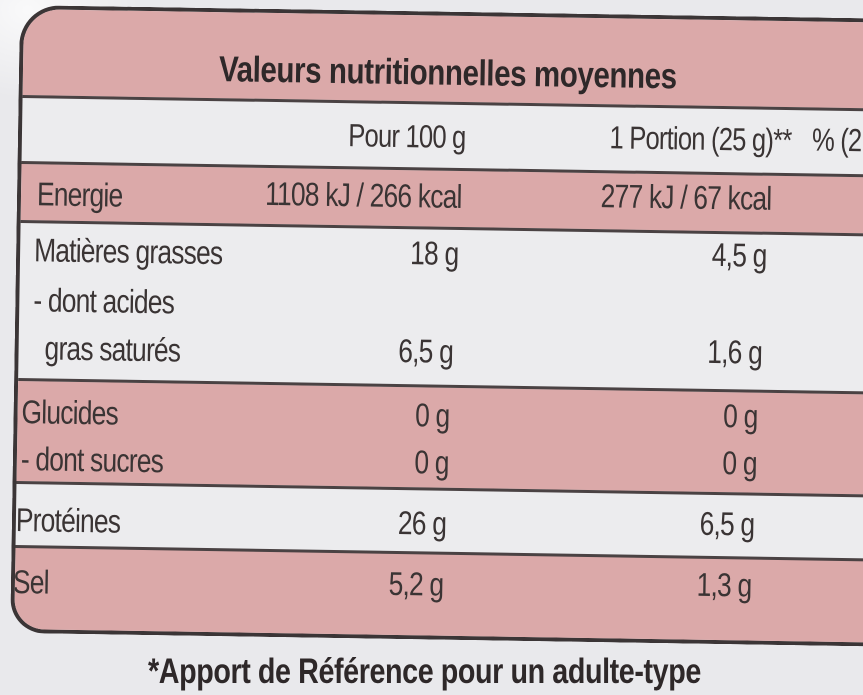 This screenshot has width=863, height=695. Describe the element at coordinates (700, 139) in the screenshot. I see `header-portion: 1 Portion (25 g)**` at that location.